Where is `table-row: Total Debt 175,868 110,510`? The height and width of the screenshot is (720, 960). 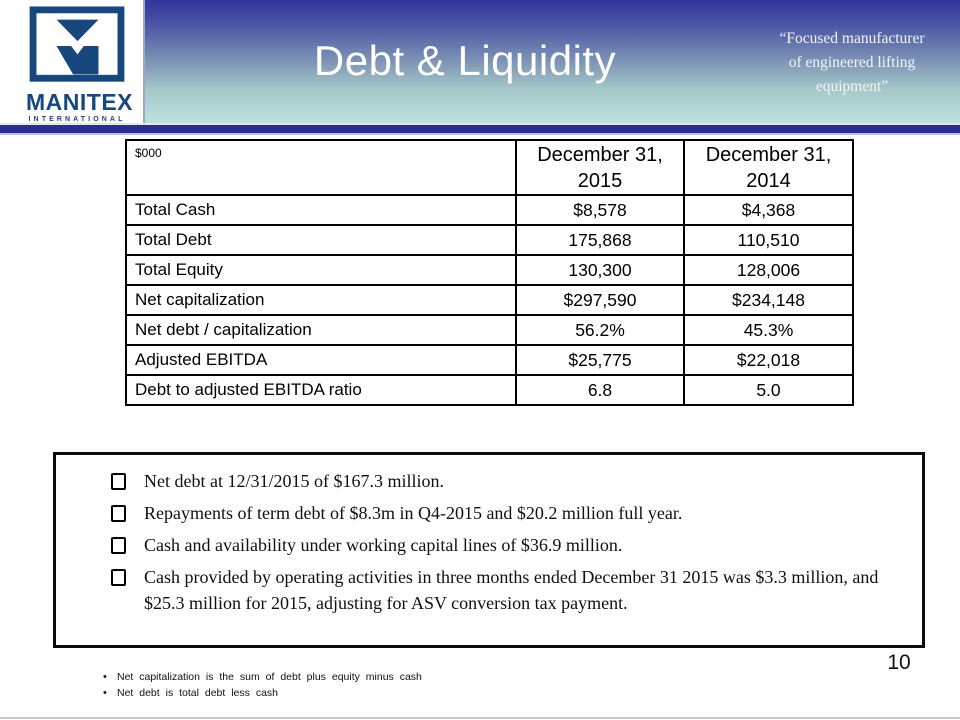
table-row: Total Debt 175,868 110,510 is located at coordinates (489, 240).